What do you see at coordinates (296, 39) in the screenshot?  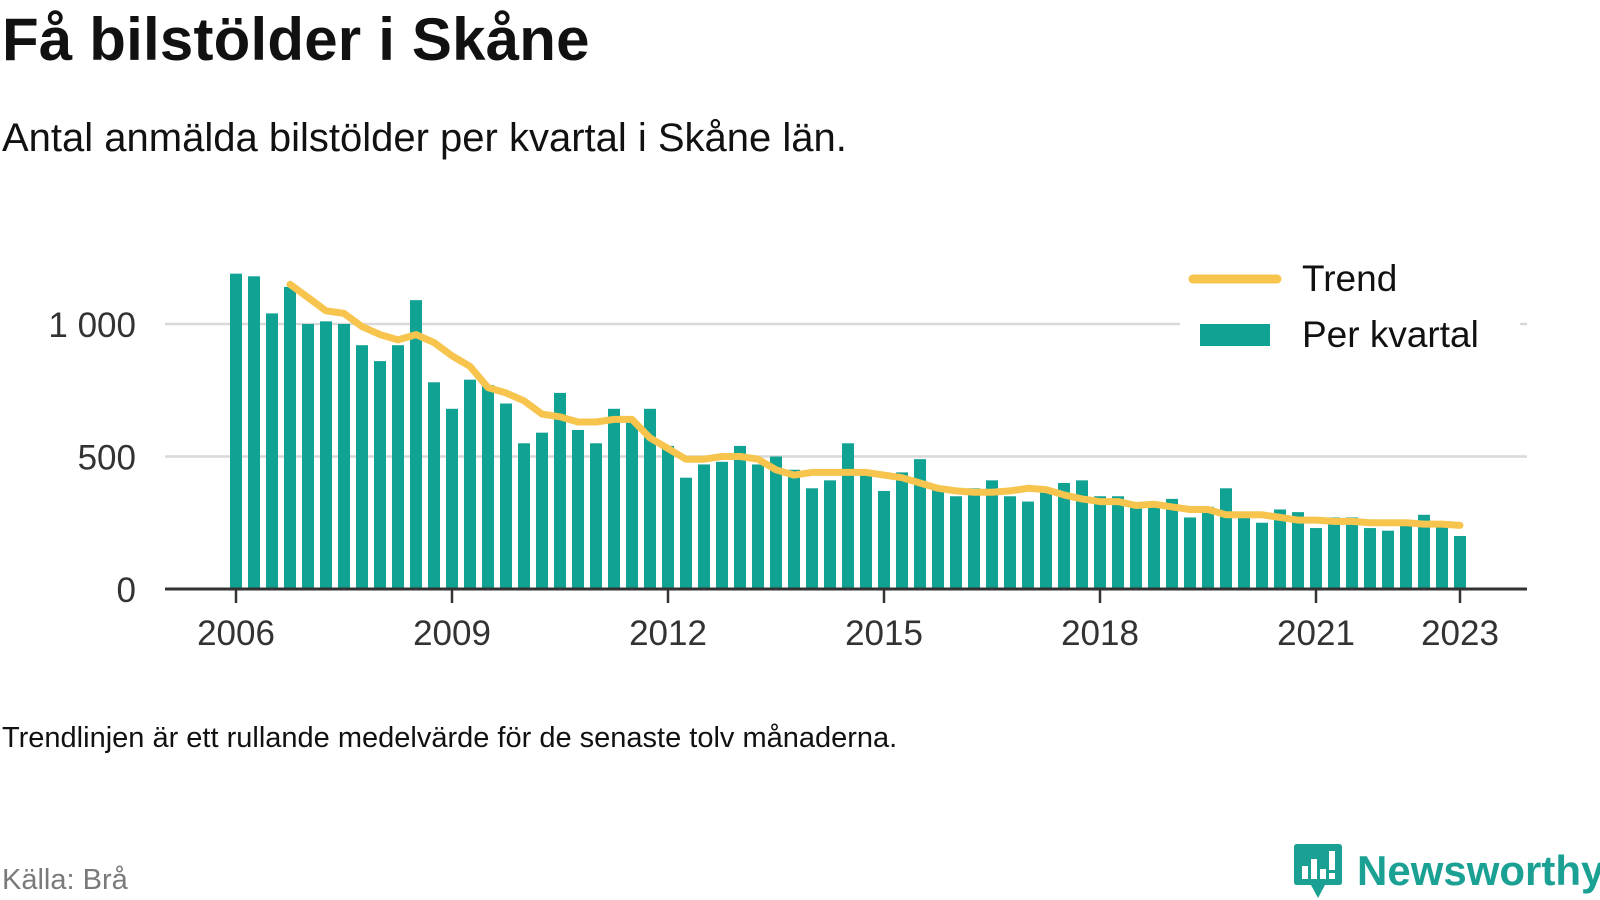 I see `chart-title: Få bilstölder i Skåne` at bounding box center [296, 39].